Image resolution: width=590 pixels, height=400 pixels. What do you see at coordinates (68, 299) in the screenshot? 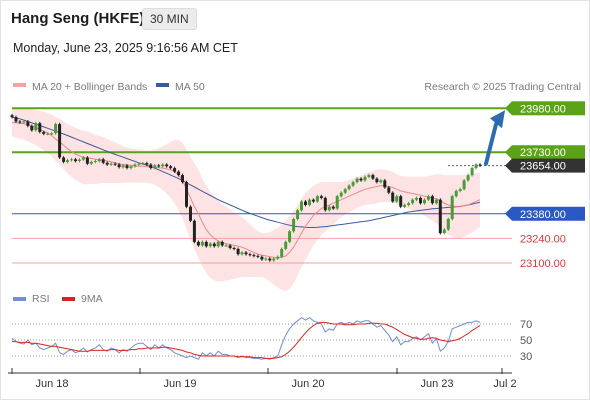
I see `legend-rsi-ma-swatch` at bounding box center [68, 299].